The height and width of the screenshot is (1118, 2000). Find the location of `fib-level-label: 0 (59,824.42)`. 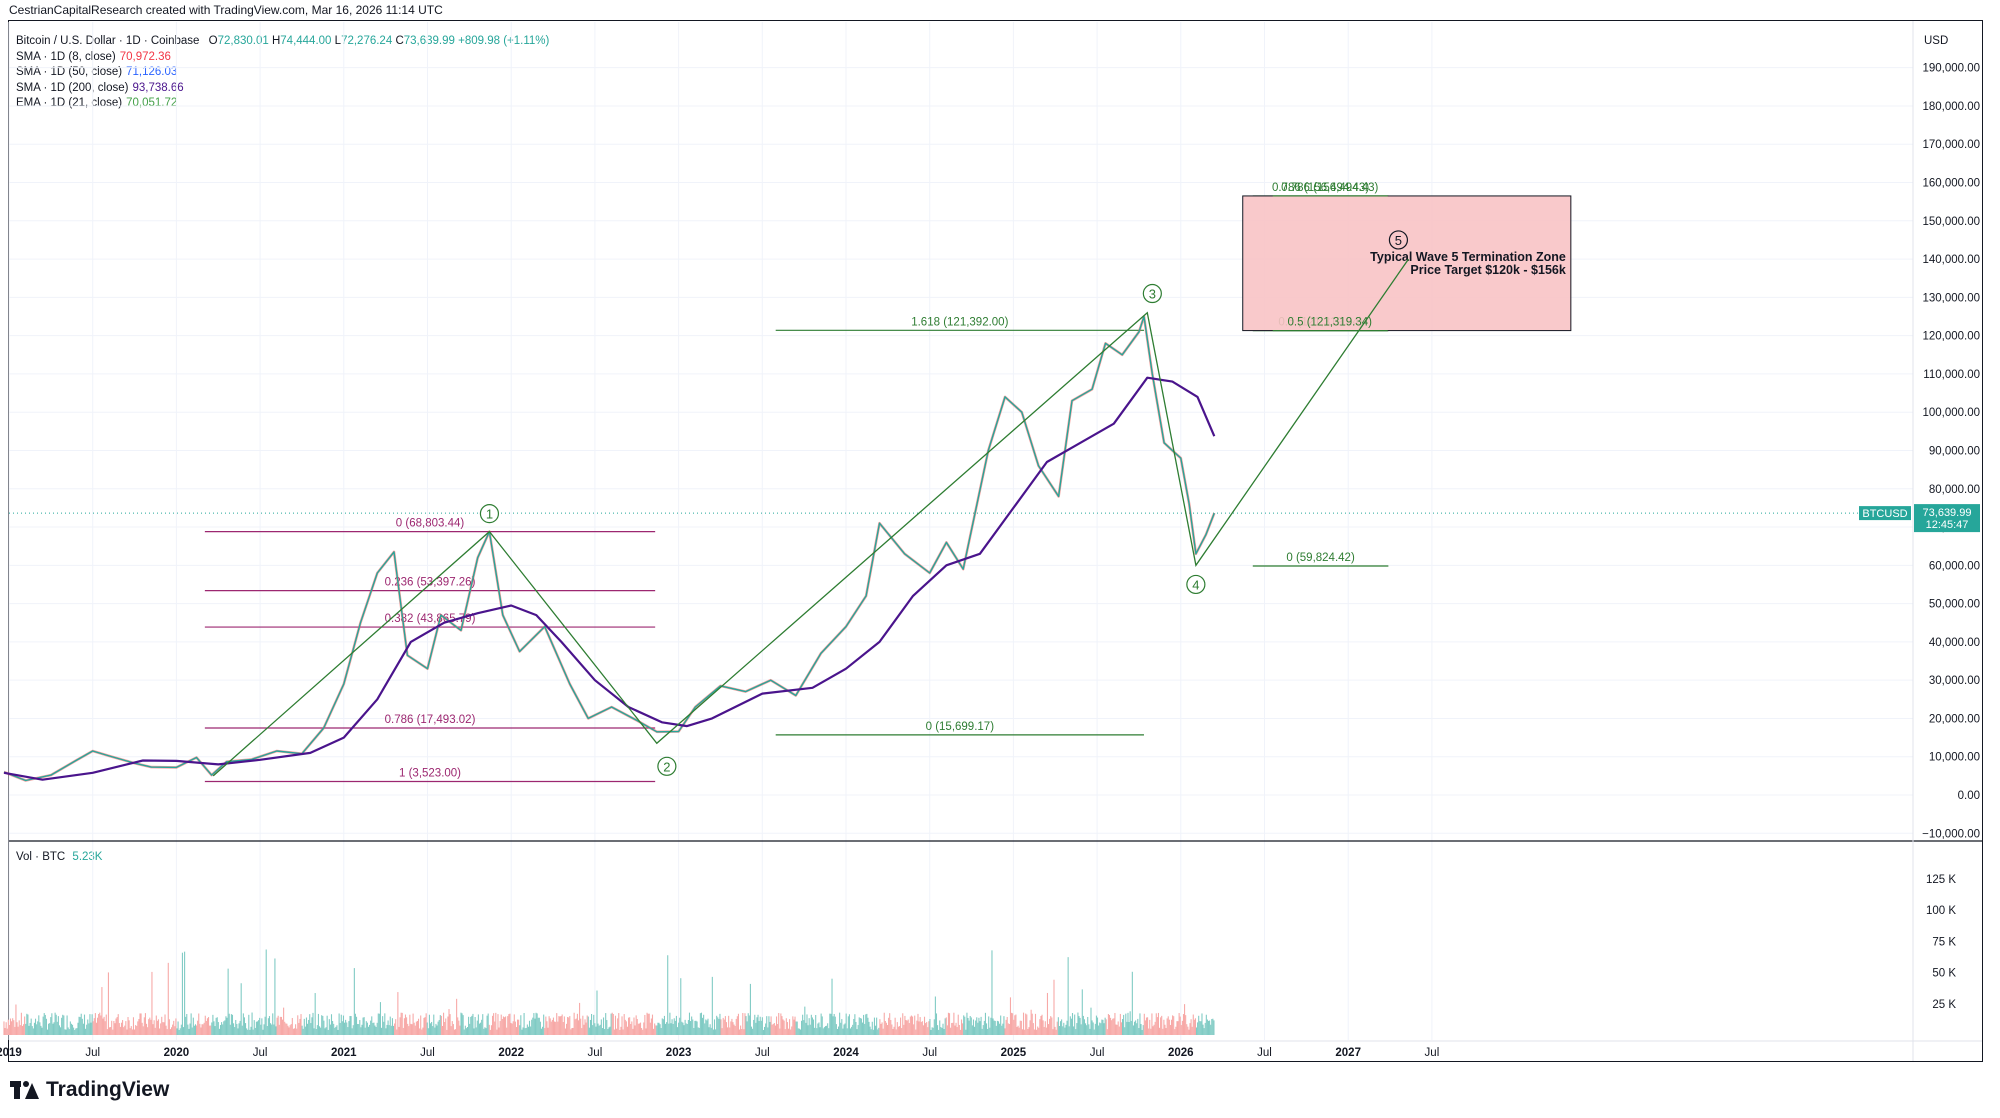

fib-level-label: 0 (59,824.42) is located at coordinates (1320, 558).